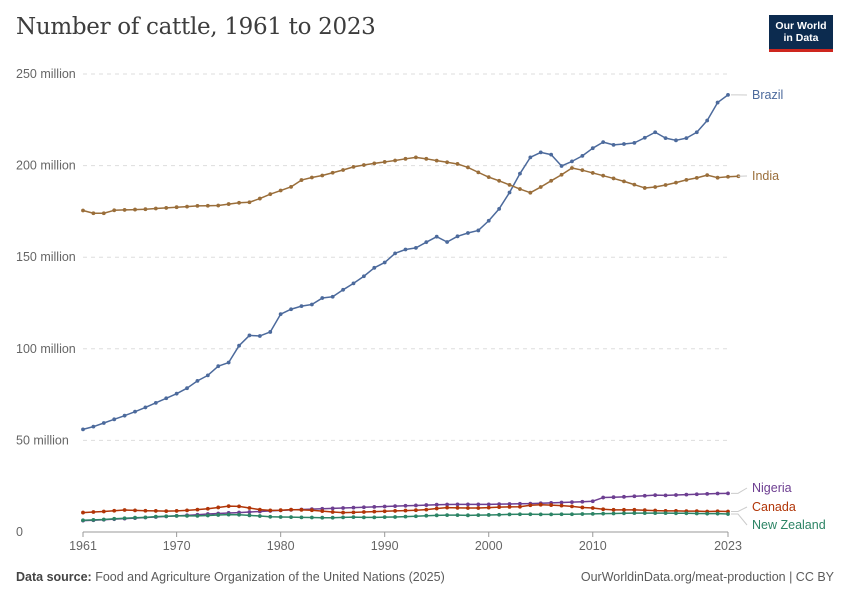 The width and height of the screenshot is (850, 600). I want to click on x-tick-label: 1970, so click(177, 546).